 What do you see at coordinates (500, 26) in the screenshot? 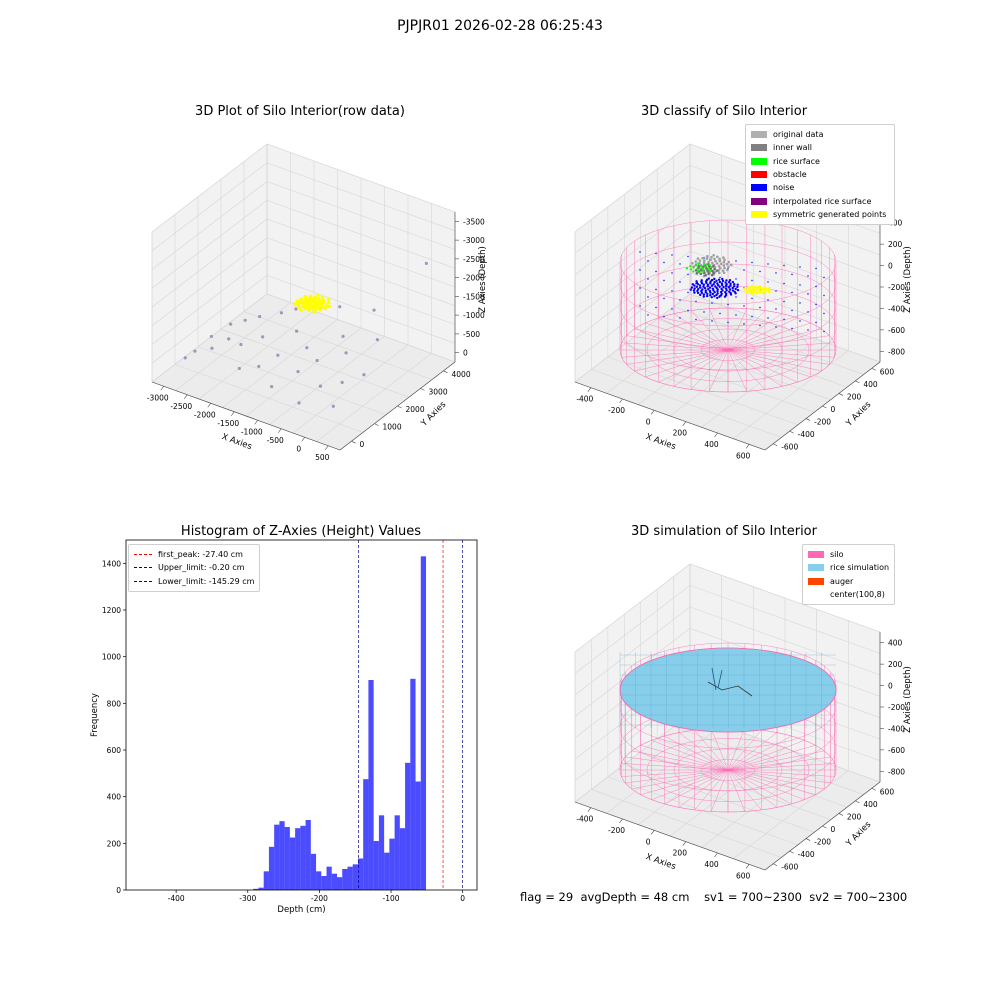
I see `figure-title: PJPJR01 2026-02-28 06:25:43` at bounding box center [500, 26].